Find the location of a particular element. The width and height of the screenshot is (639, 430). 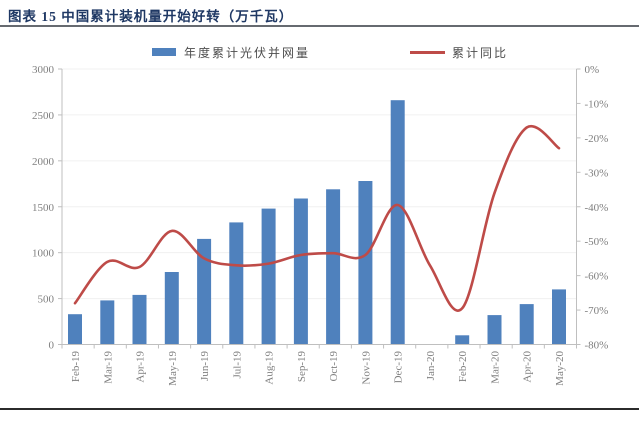

x-tick-label: Feb-19 is located at coordinates (76, 367).